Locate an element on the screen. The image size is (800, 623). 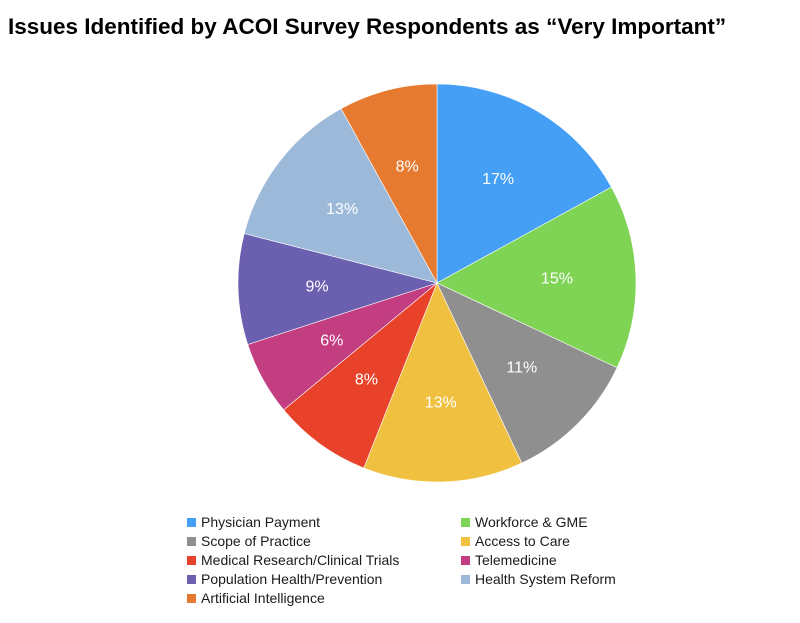
slice-data-label: 6% is located at coordinates (331, 340).